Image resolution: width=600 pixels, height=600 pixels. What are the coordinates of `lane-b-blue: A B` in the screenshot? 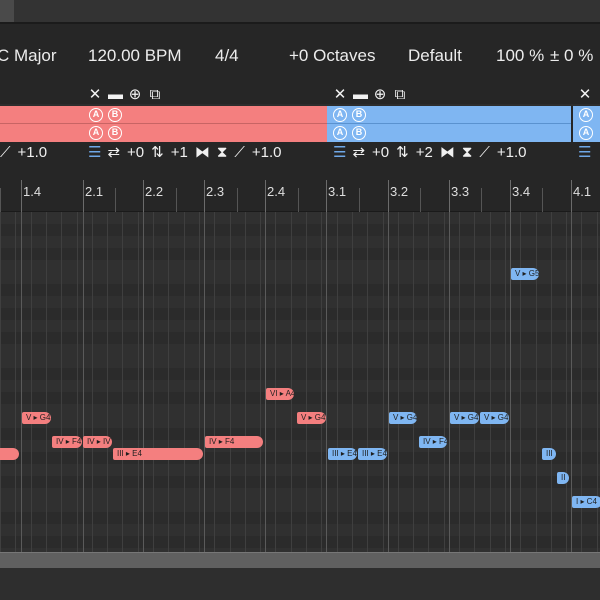 It's located at (449, 133).